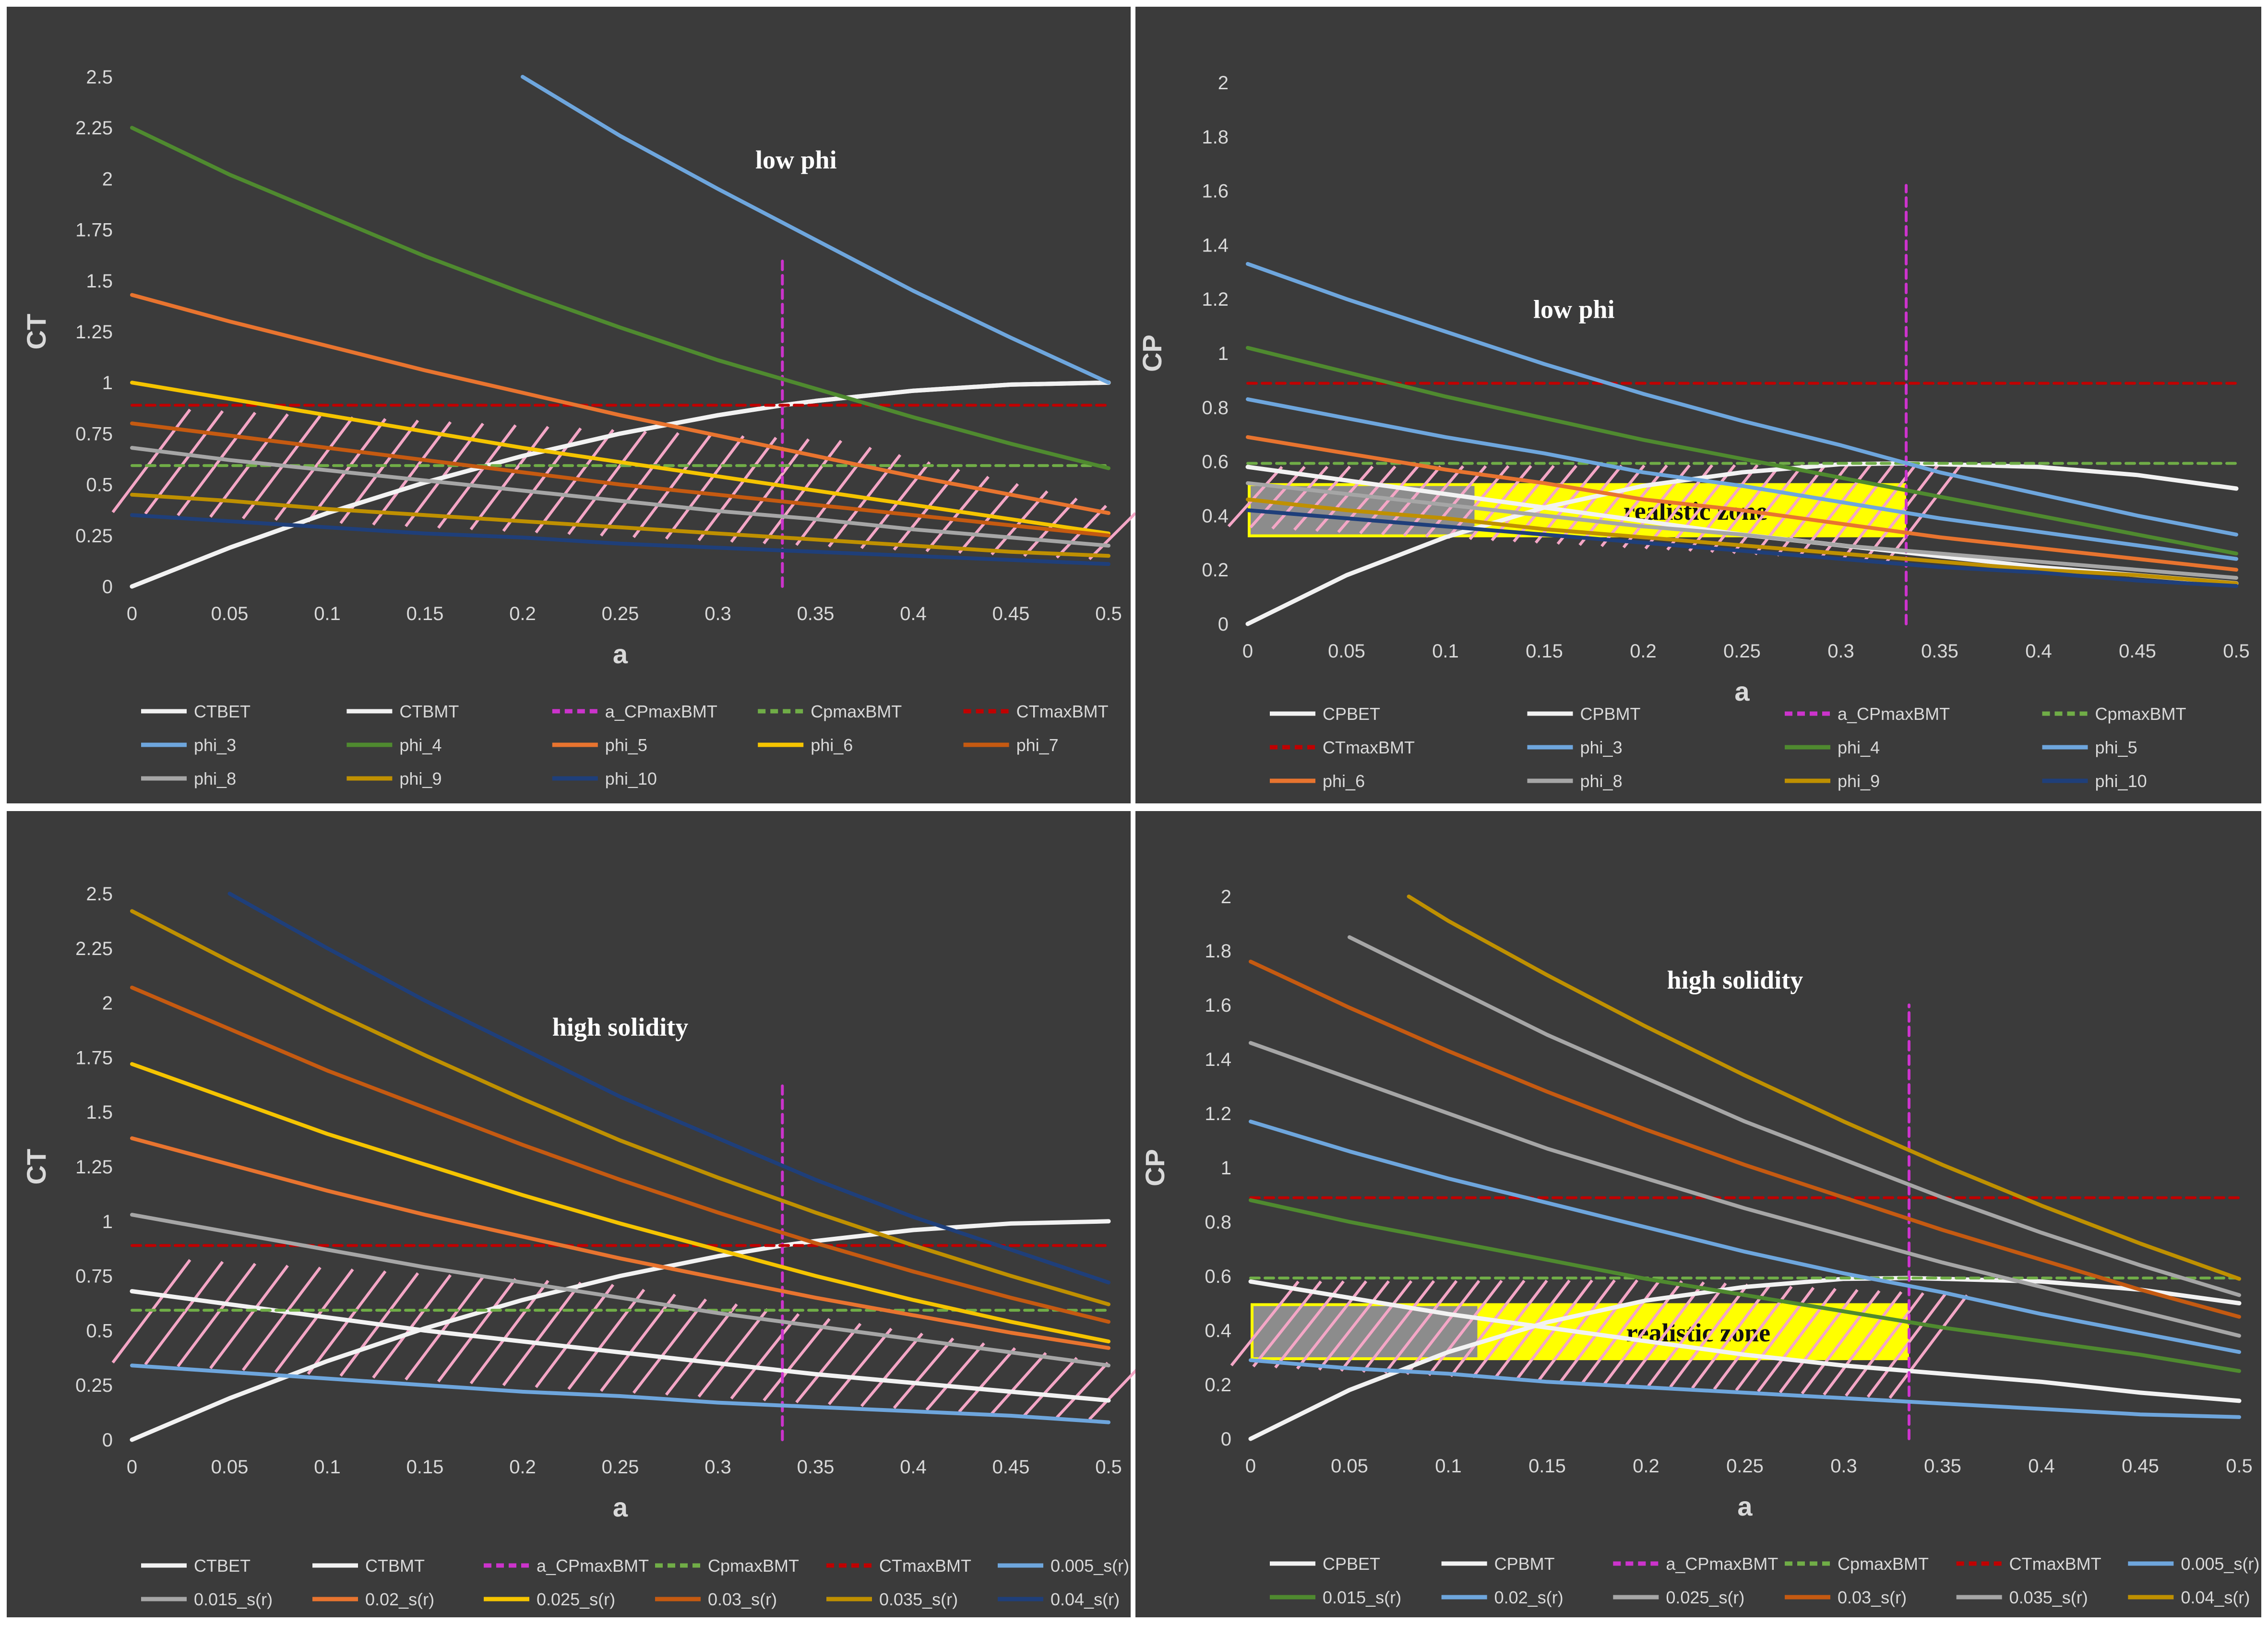 The width and height of the screenshot is (2268, 1625). I want to click on legend-item: a_CPmaxBMT, so click(634, 711).